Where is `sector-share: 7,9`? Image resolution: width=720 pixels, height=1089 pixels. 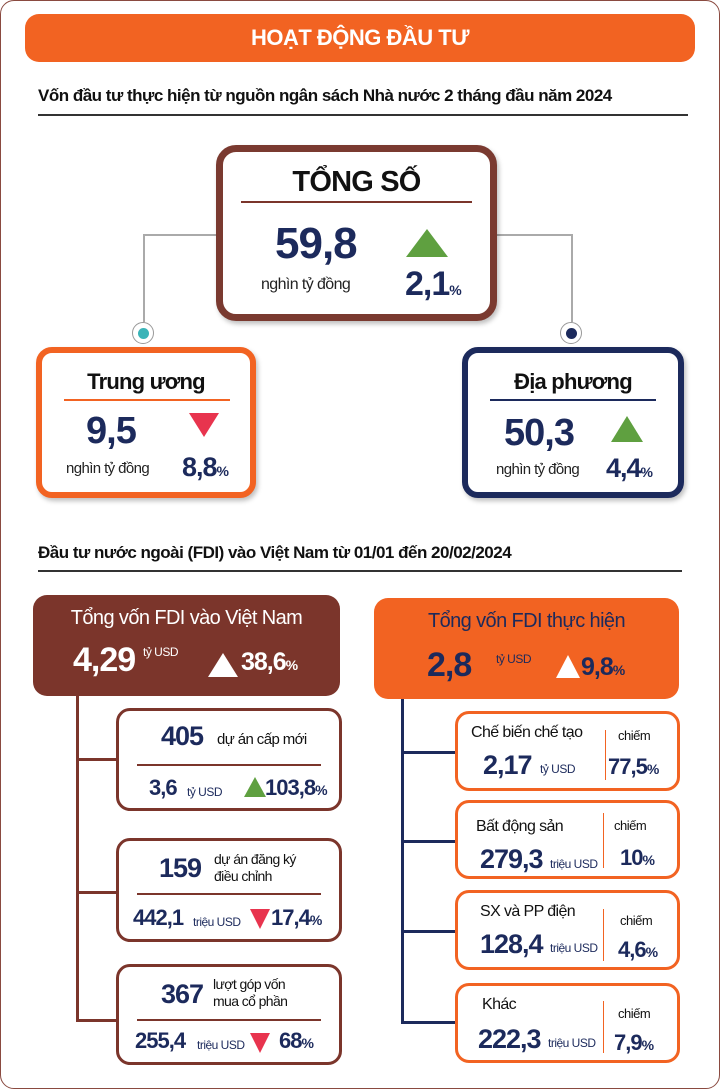 sector-share: 7,9 is located at coordinates (628, 1042).